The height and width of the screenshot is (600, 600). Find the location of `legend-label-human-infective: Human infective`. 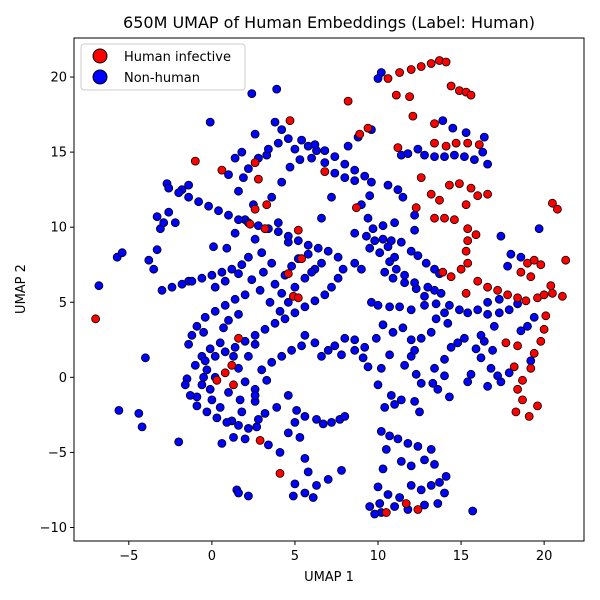

legend-label-human-infective: Human infective is located at coordinates (177, 57).